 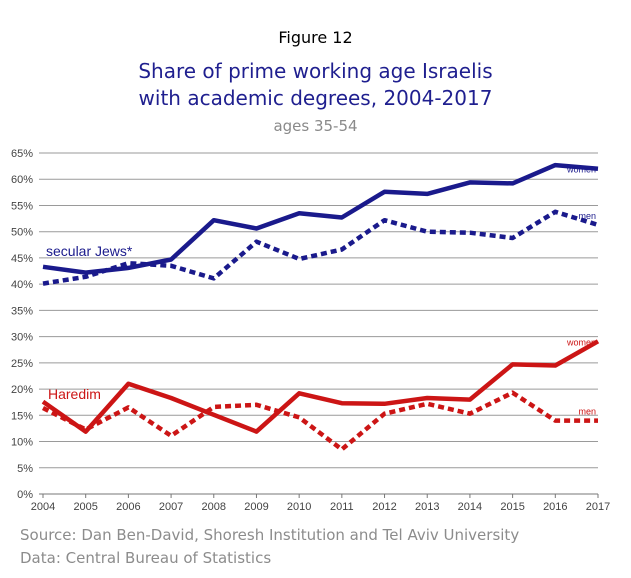 What do you see at coordinates (85, 507) in the screenshot?
I see `x-tick-label: 2005` at bounding box center [85, 507].